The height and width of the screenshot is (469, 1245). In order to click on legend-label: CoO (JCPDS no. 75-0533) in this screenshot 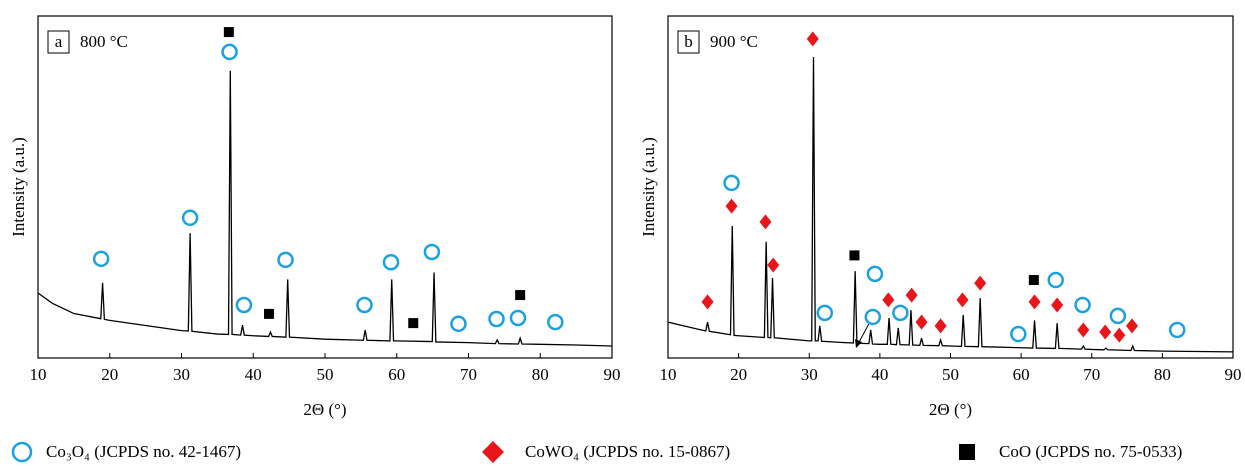, I will do `click(1090, 451)`.